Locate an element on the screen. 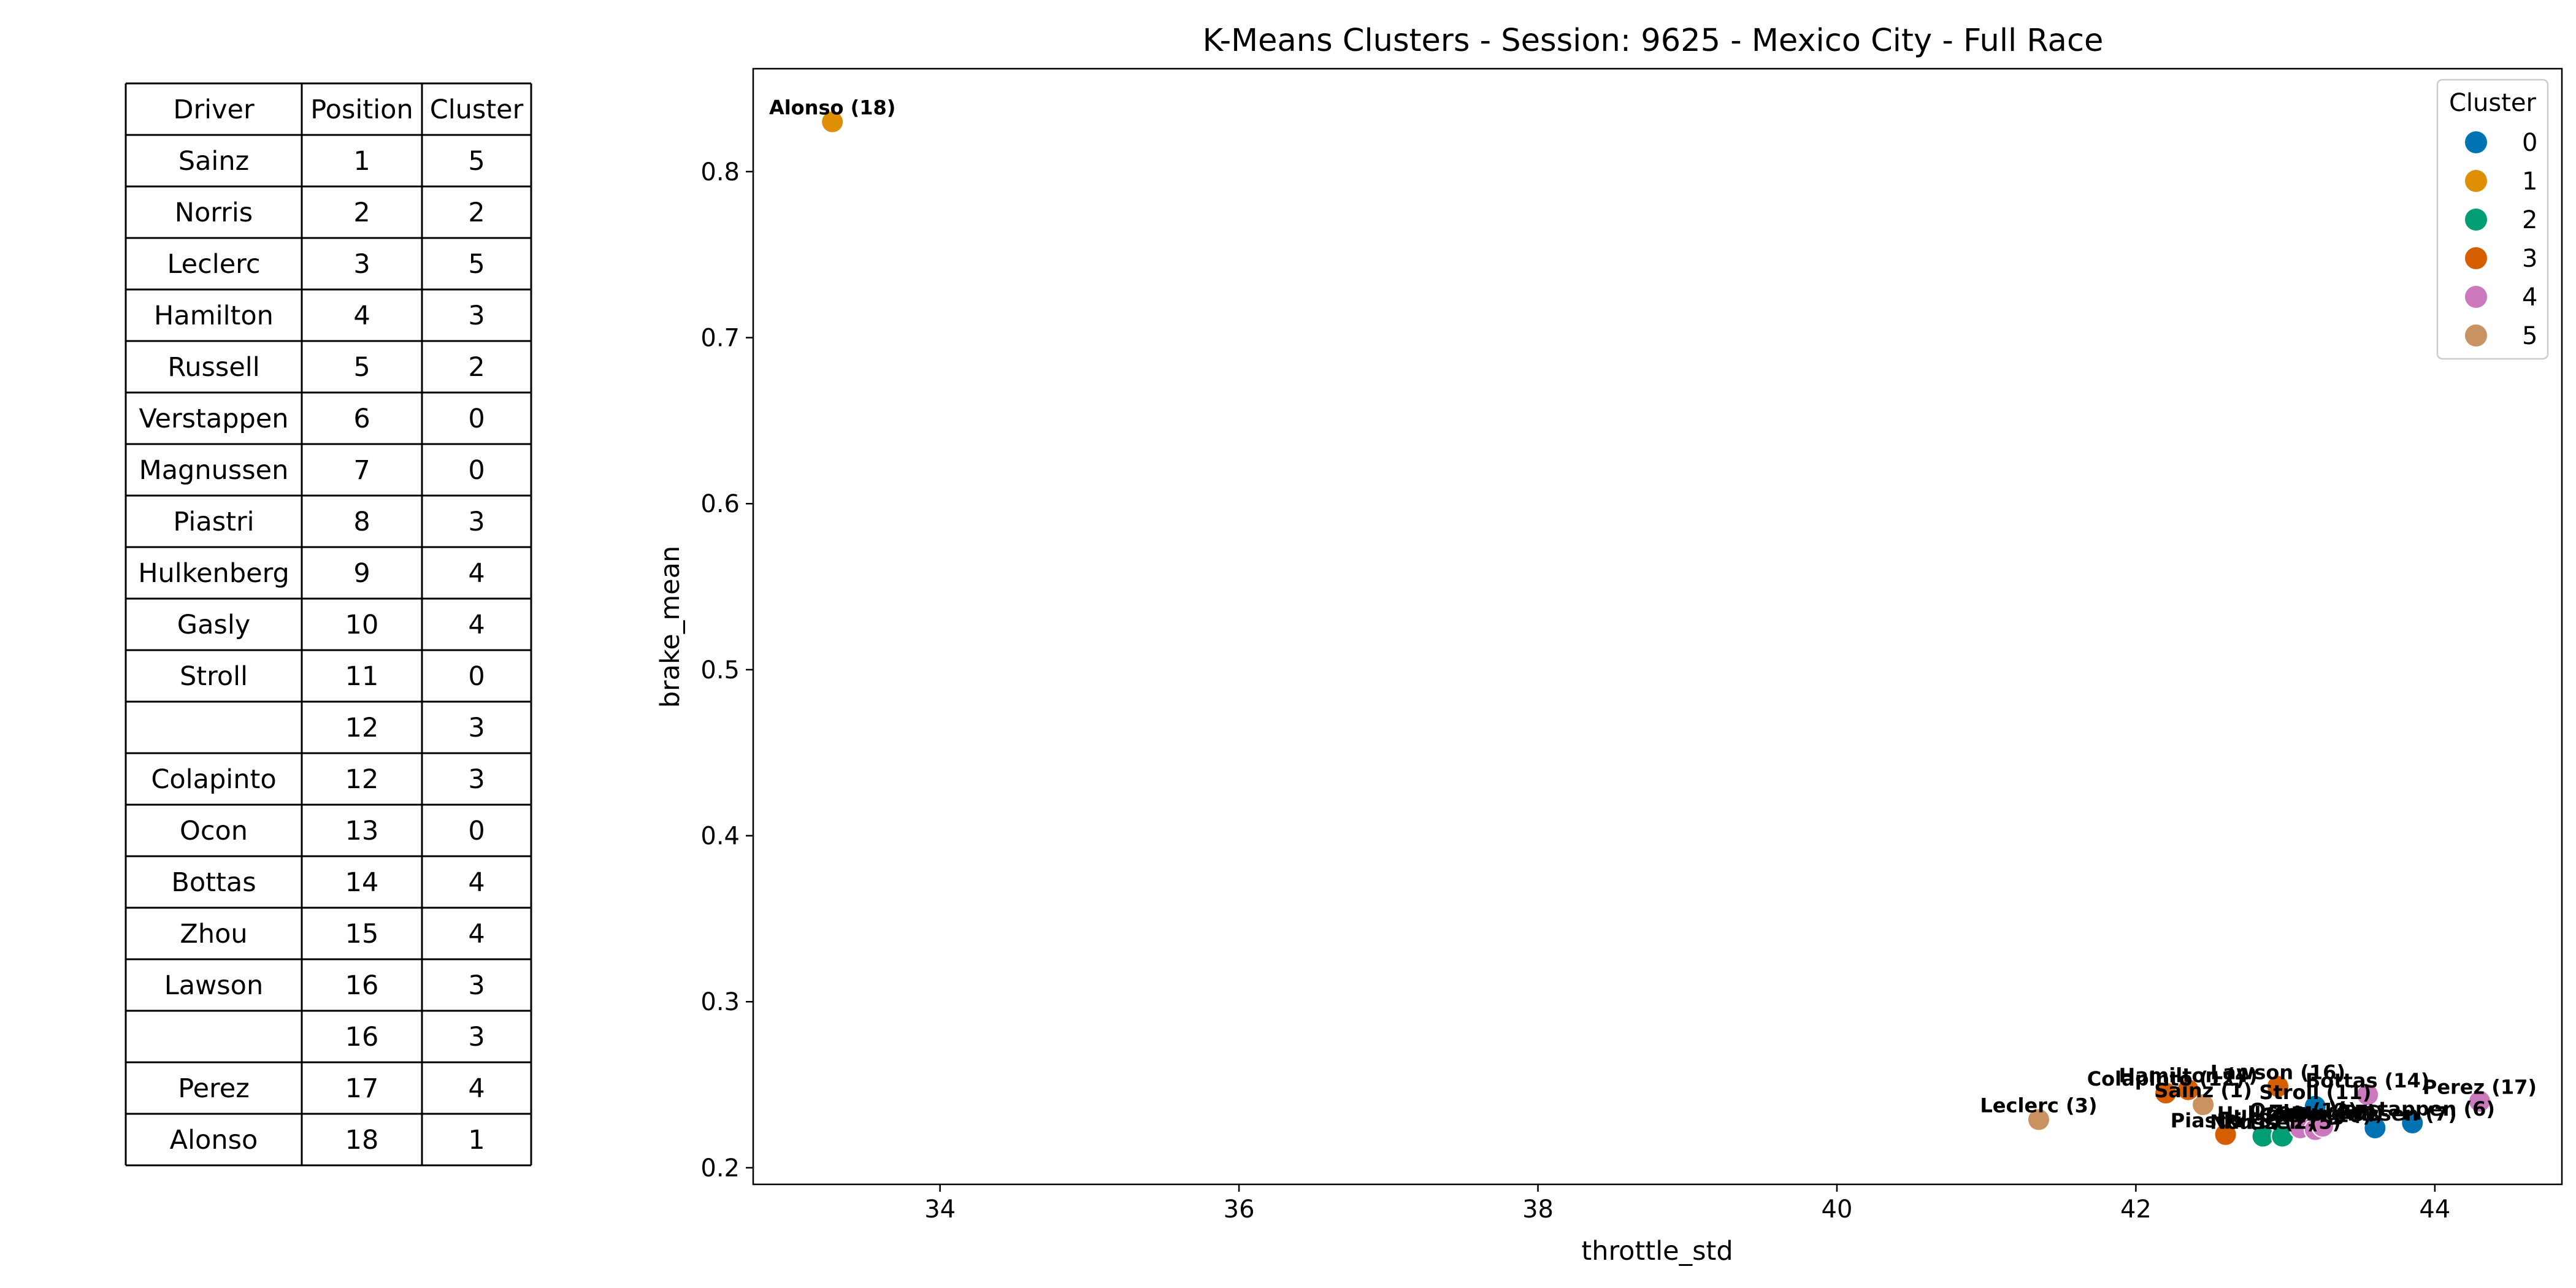  y-tick-label: 0.4 is located at coordinates (720, 836).